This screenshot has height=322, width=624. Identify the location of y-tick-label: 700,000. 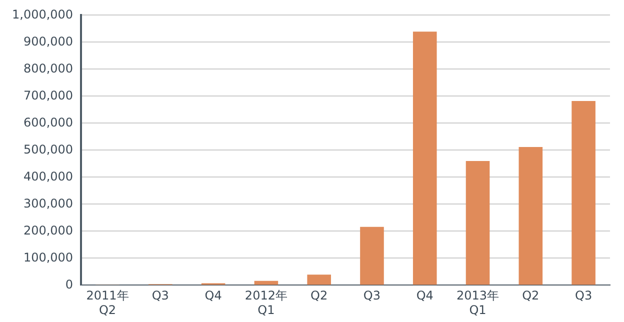
(48, 95).